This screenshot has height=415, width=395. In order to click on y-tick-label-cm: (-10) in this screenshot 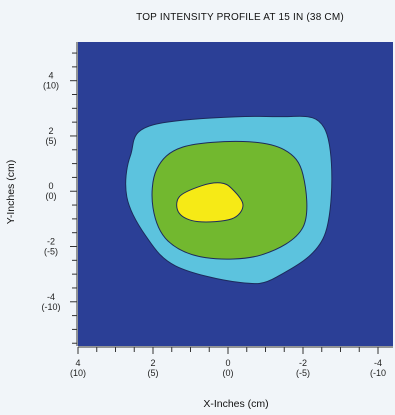, I will do `click(50, 307)`.